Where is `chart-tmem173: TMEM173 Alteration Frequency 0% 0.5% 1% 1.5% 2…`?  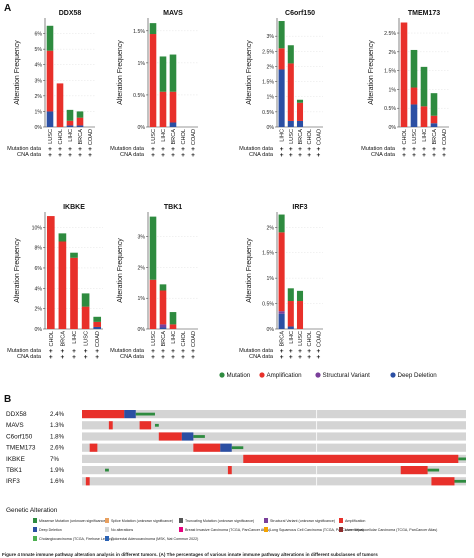 chart-tmem173: TMEM173 Alteration Frequency 0% 0.5% 1% 1.5% 2… is located at coordinates (405, 84).